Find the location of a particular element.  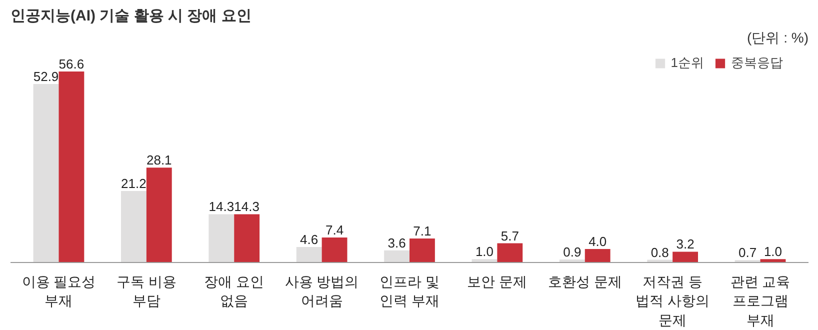

data-label: 4.6 is located at coordinates (309, 239).